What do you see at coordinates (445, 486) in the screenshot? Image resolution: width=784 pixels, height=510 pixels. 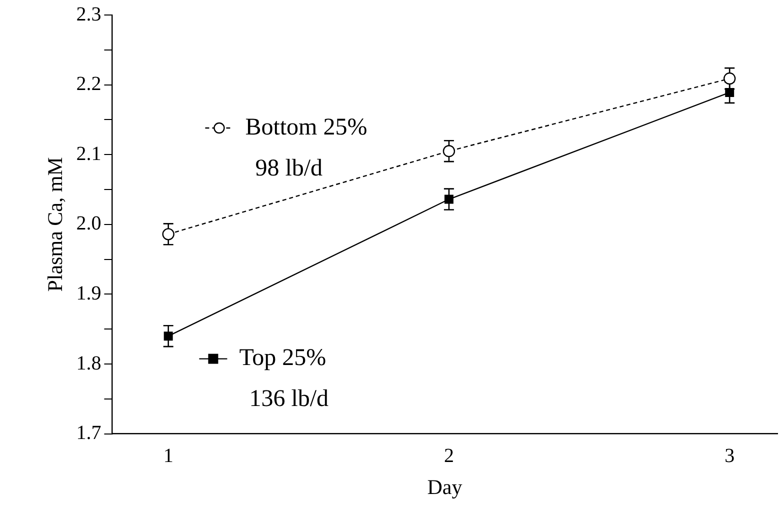 I see `x-axis-title: Day` at bounding box center [445, 486].